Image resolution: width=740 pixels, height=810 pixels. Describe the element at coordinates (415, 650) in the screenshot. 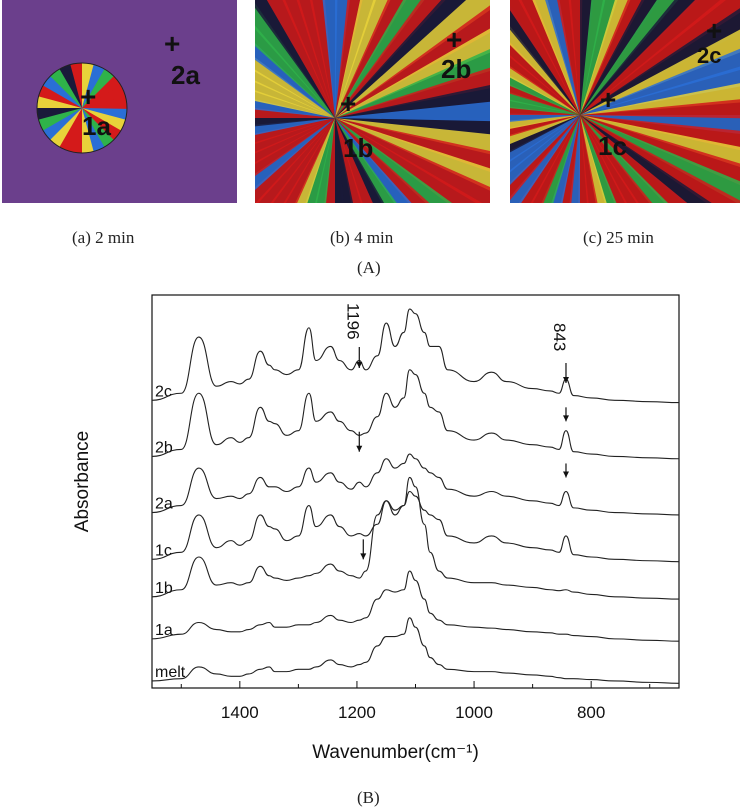

I see `series-line-melt` at that location.